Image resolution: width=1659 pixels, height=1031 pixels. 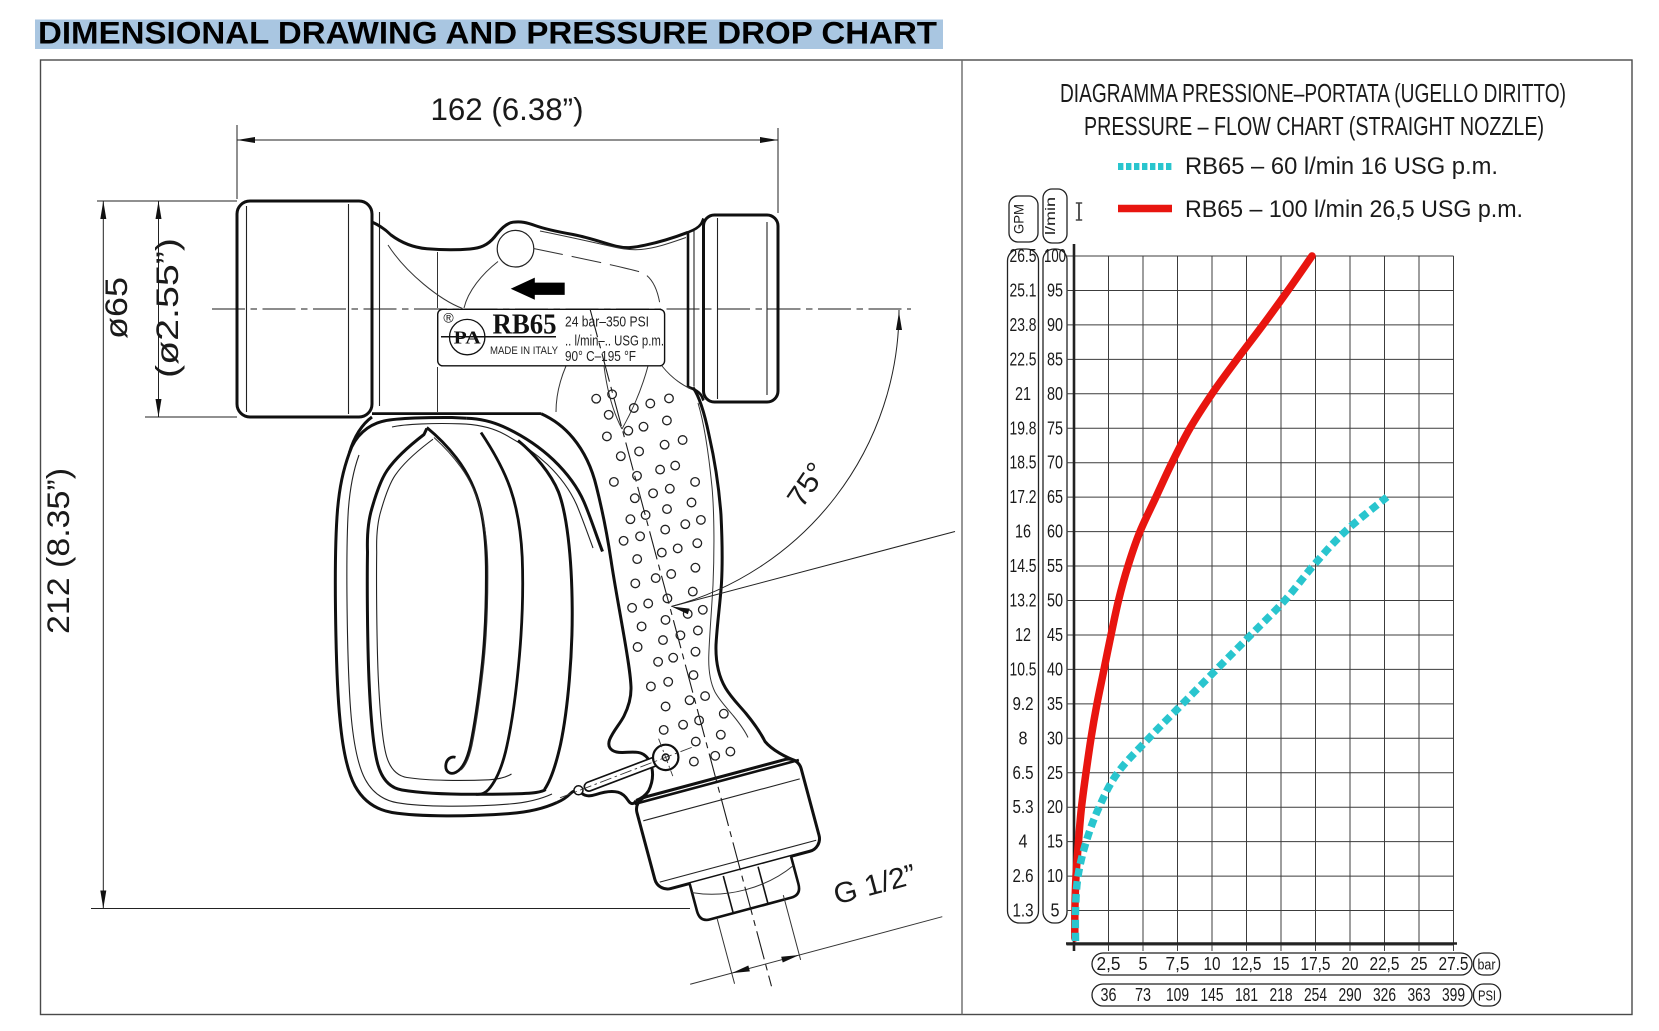 What do you see at coordinates (600, 357) in the screenshot?
I see `svg-text: 90° C–195 °F` at bounding box center [600, 357].